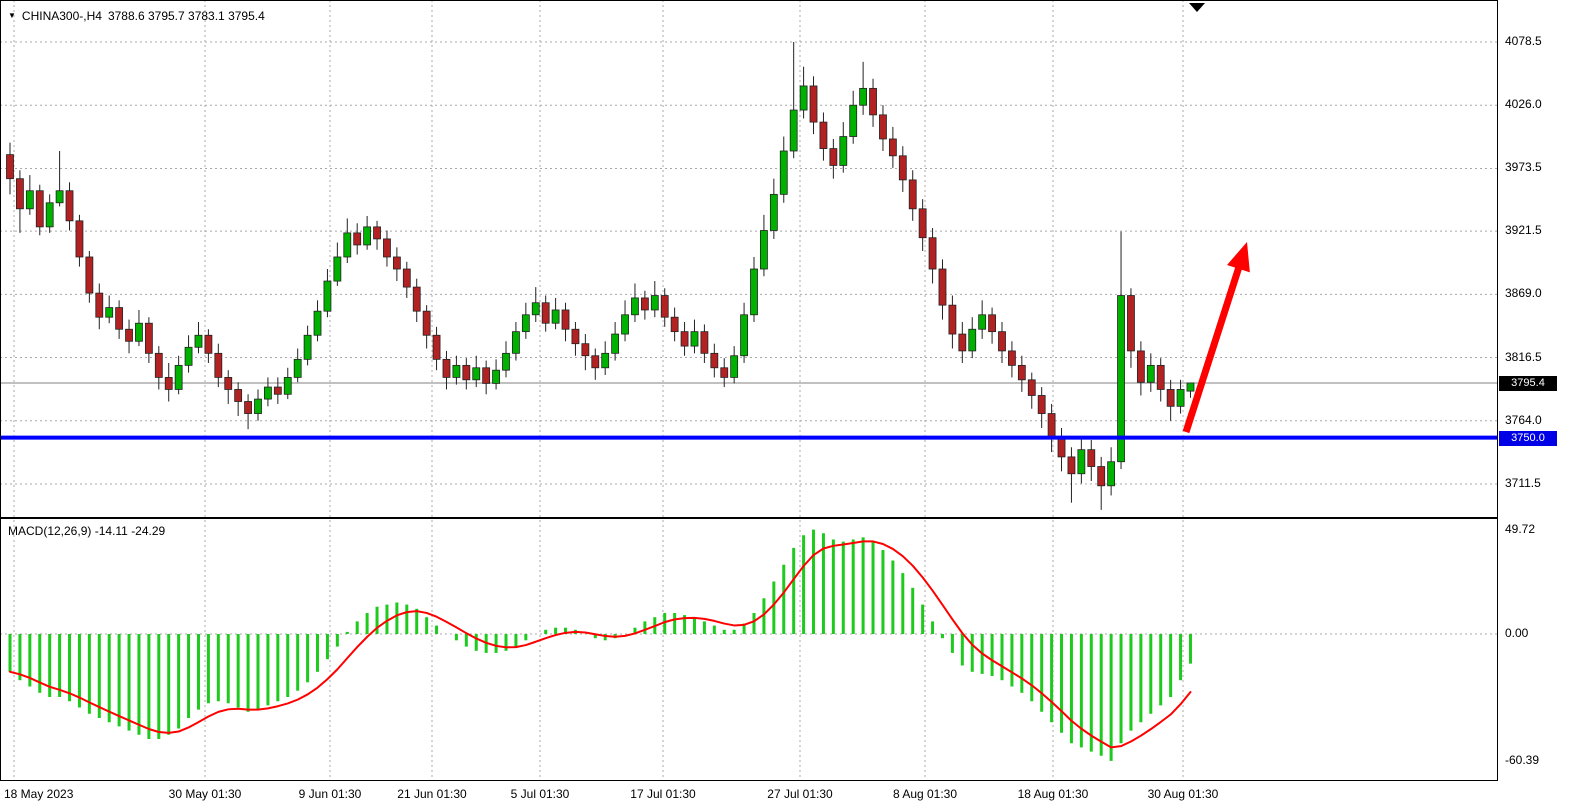  I want to click on macd-name: MACD(12,26,9), so click(50, 531).